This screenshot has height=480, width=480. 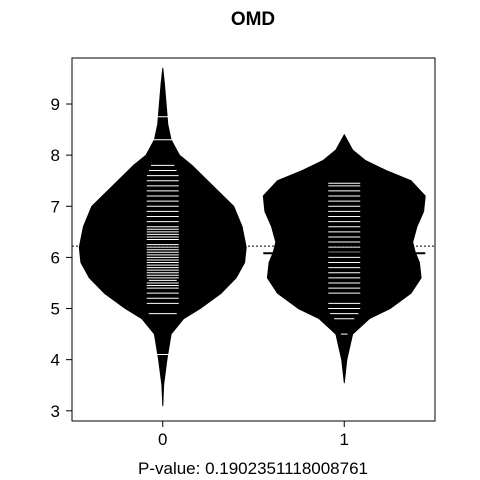 I want to click on chart-title: OMD, so click(x=253, y=19).